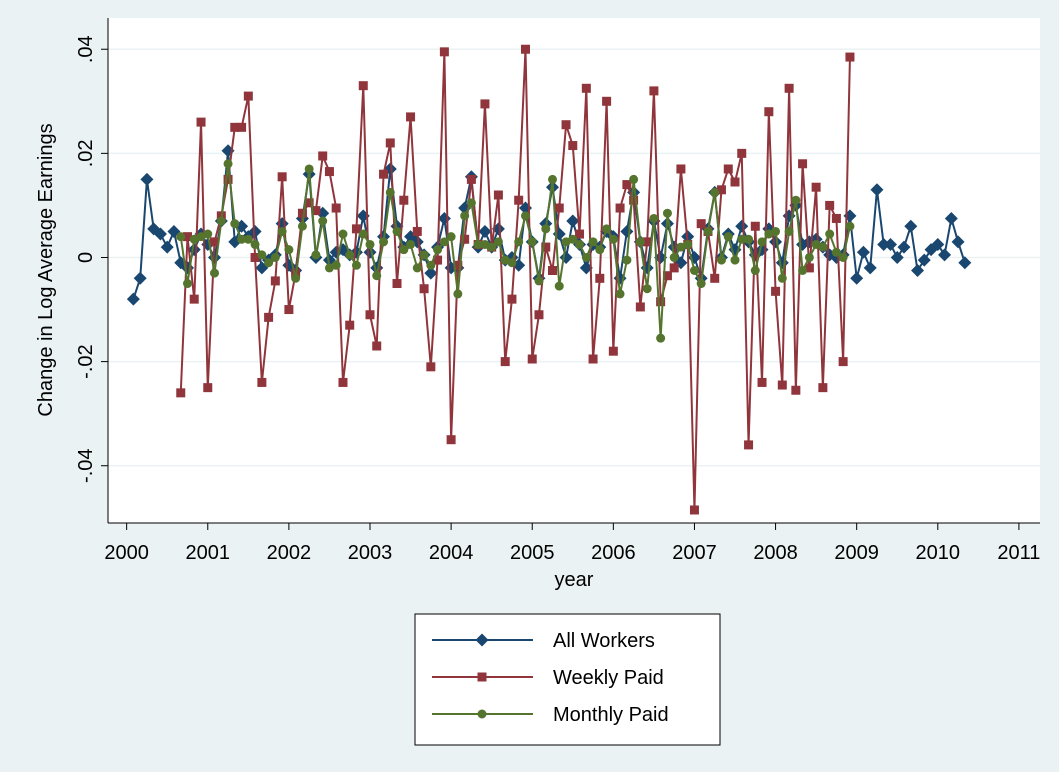 The height and width of the screenshot is (772, 1059). Describe the element at coordinates (86, 465) in the screenshot. I see `y-tick-label: -.04` at that location.